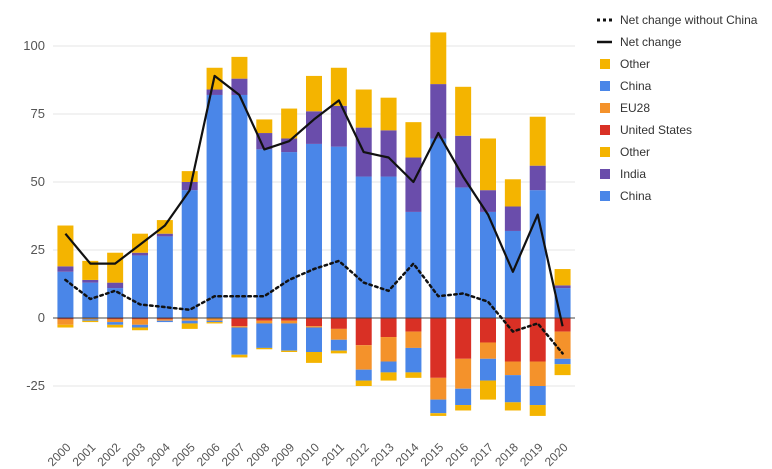 Image resolution: width=772 pixels, height=469 pixels. I want to click on legend-item-other-added: Other, so click(684, 152).